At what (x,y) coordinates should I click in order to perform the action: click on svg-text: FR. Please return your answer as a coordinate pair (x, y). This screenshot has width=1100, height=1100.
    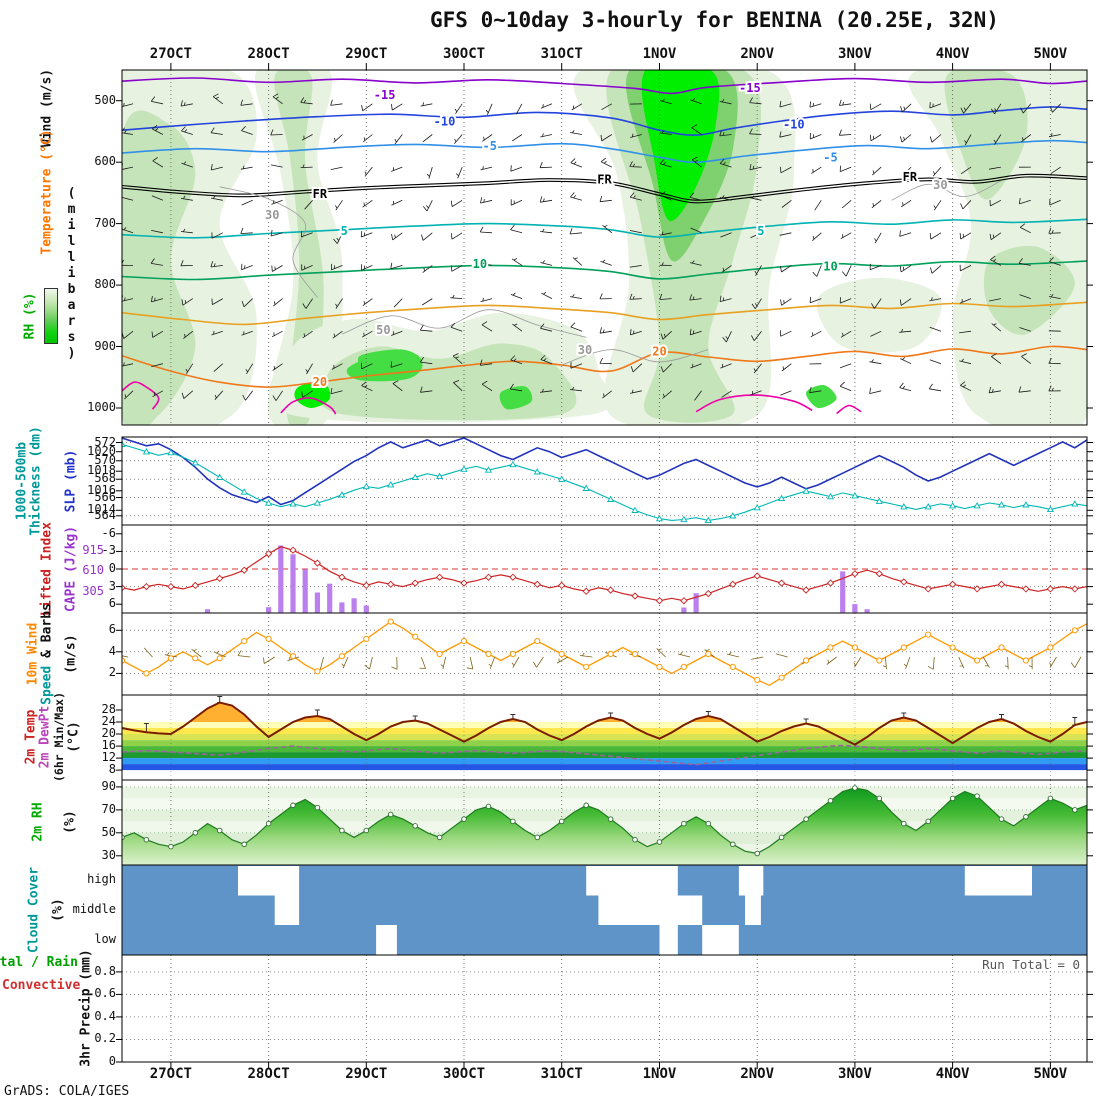
    Looking at the image, I should click on (604, 179).